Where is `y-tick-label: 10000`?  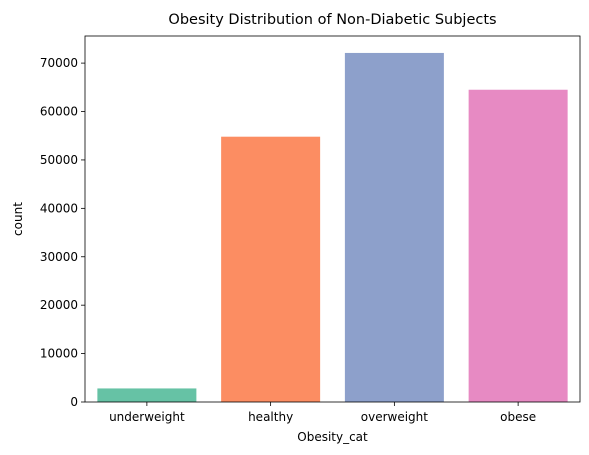 y-tick-label: 10000 is located at coordinates (59, 354).